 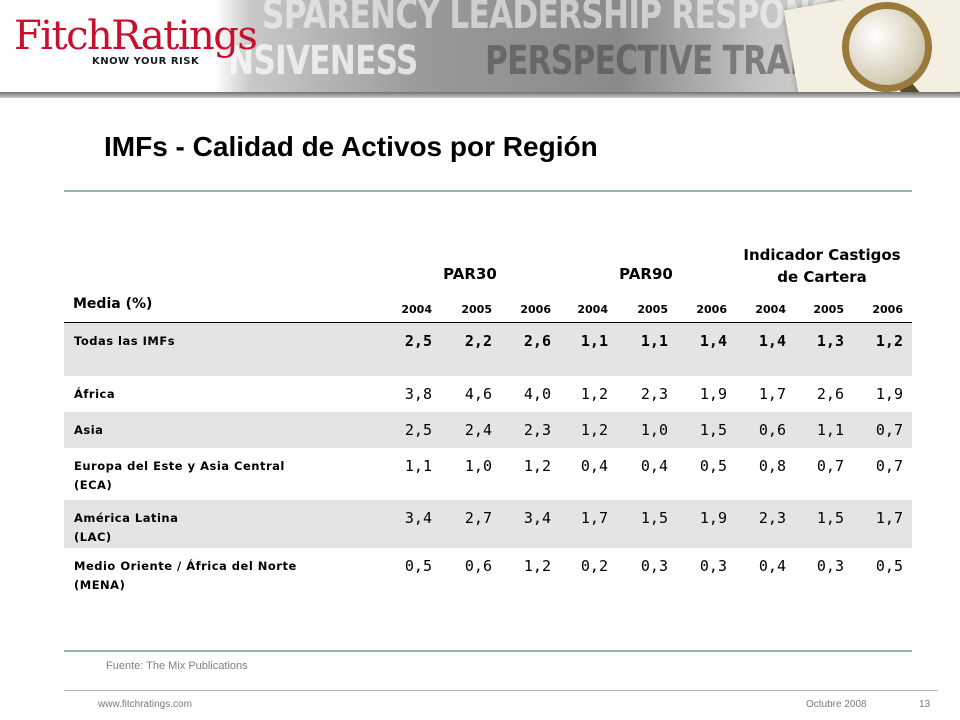 What do you see at coordinates (204, 528) in the screenshot?
I see `row-label: América Latina (LAC)` at bounding box center [204, 528].